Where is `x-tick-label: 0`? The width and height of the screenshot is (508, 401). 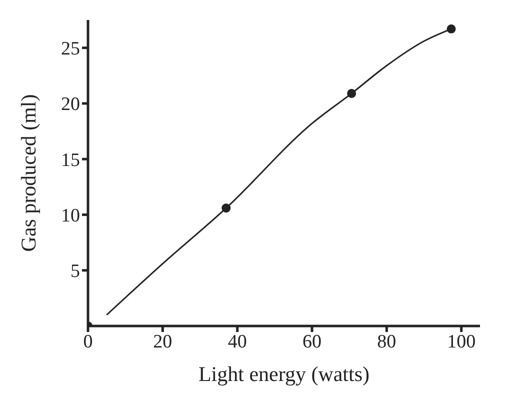
x-tick-label: 0 is located at coordinates (88, 341).